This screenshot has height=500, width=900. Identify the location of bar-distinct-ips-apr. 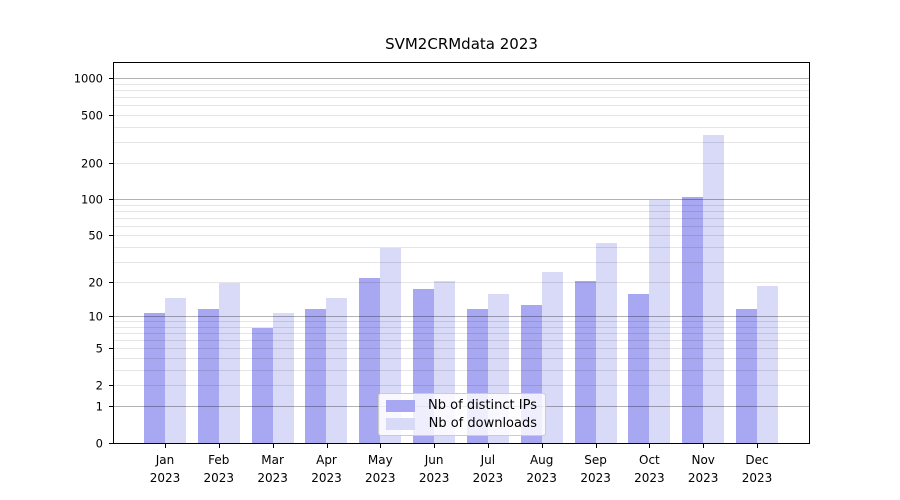
(316, 376).